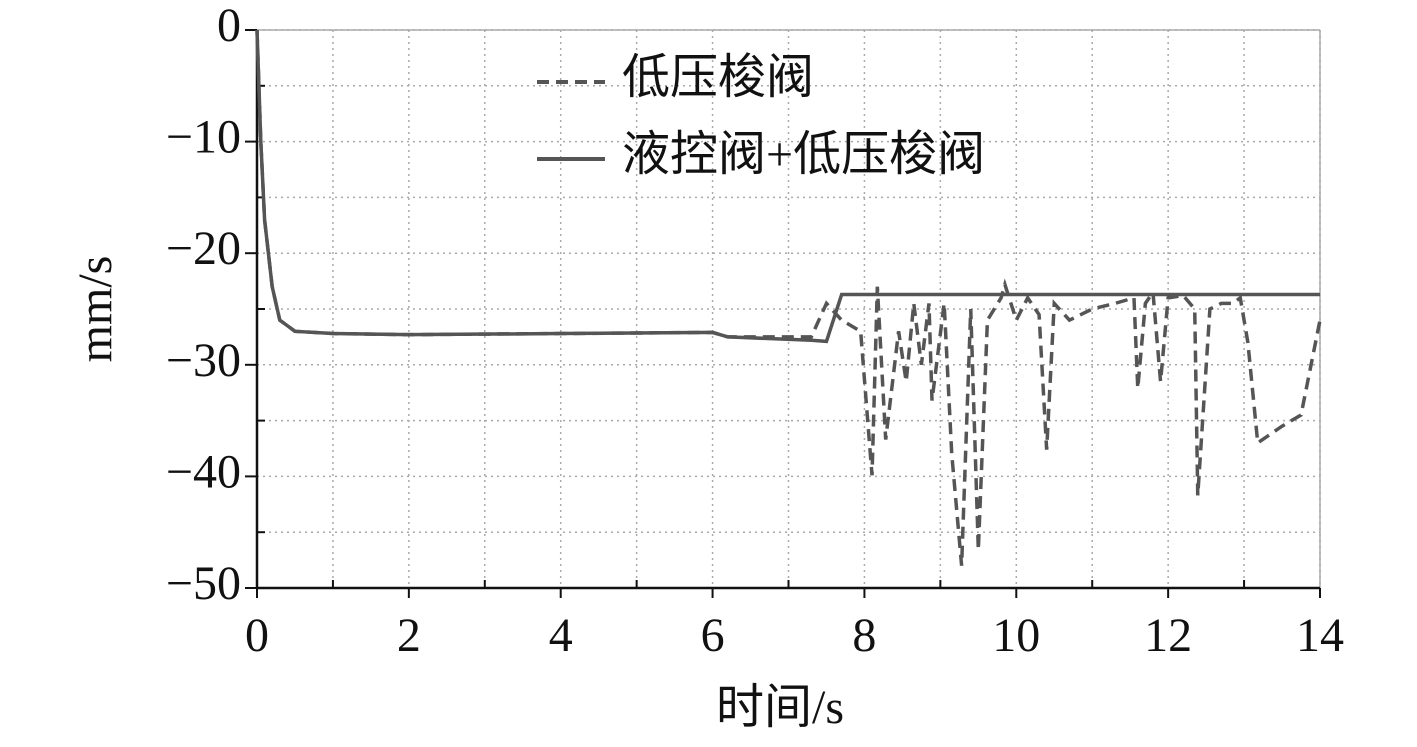 The height and width of the screenshot is (747, 1417). I want to click on y-tick-label: −40, so click(203, 471).